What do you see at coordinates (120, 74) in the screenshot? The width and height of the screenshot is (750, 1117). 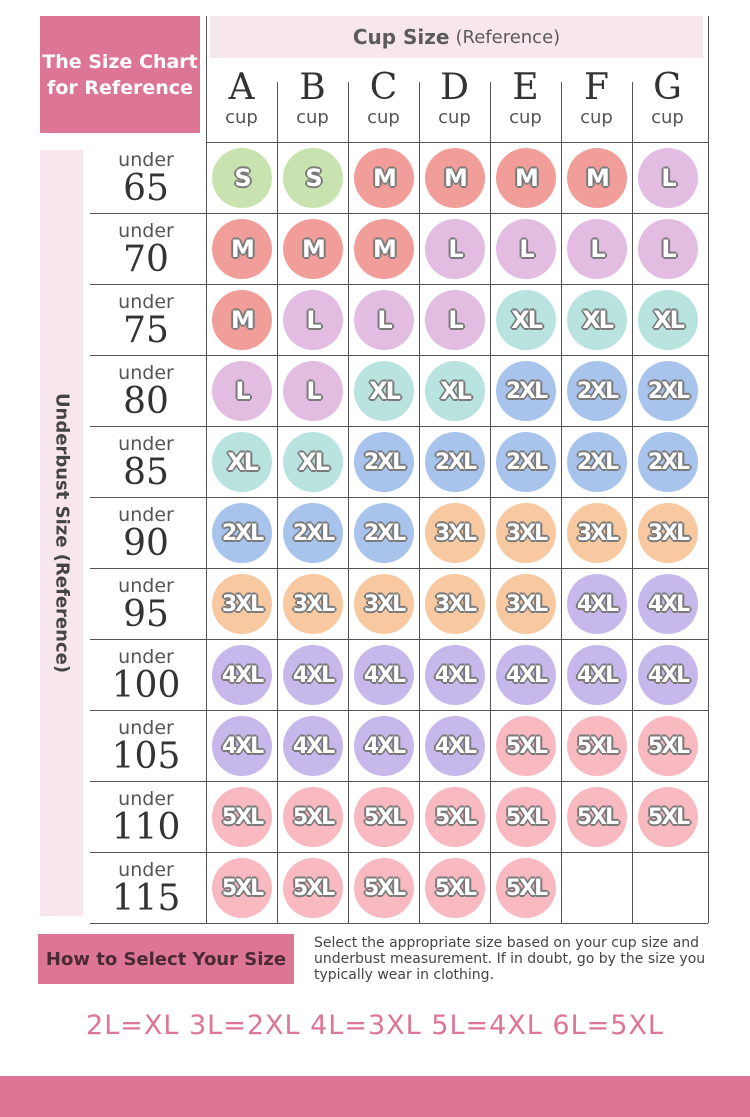 I see `chart-title: The Size Chart for Reference` at bounding box center [120, 74].